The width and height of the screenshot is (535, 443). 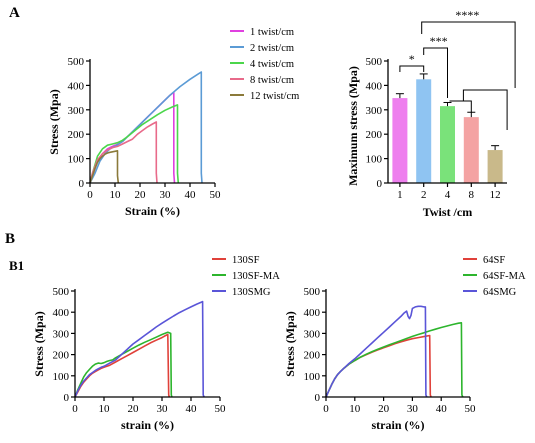 What do you see at coordinates (152, 211) in the screenshot?
I see `a1-x-axis-label: Strain (%)` at bounding box center [152, 211].